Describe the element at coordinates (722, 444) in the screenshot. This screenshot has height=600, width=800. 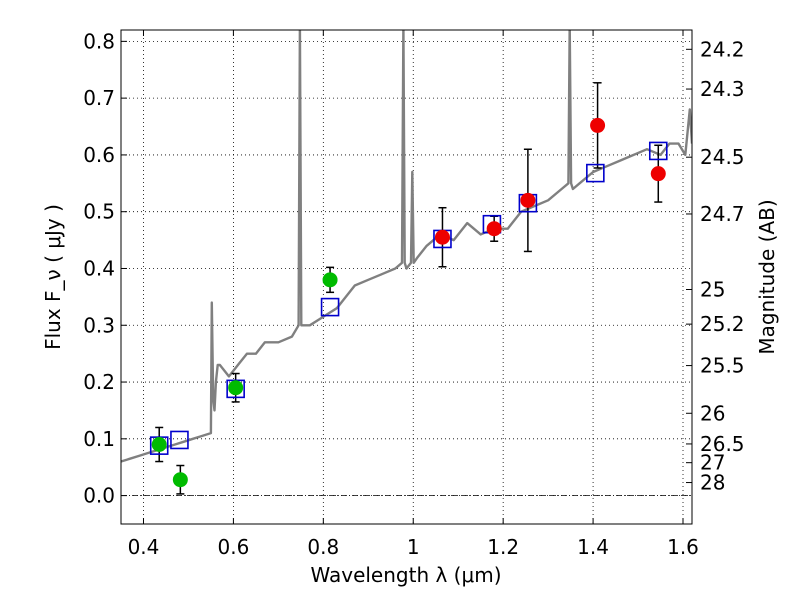
I see `magnitude-tick-label: 26.5` at that location.